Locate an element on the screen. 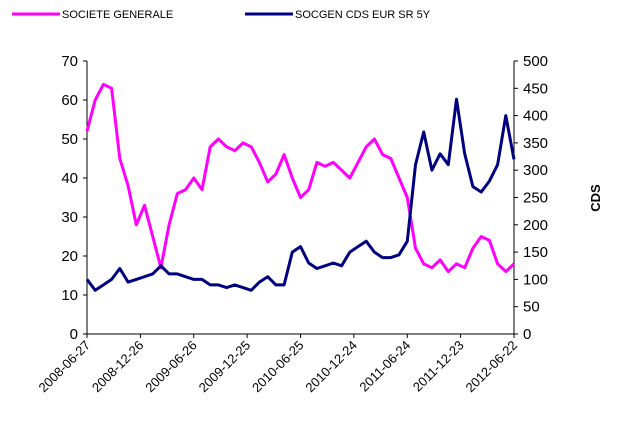 The width and height of the screenshot is (618, 424). x-tick-label: 2012-06-22 is located at coordinates (491, 367).